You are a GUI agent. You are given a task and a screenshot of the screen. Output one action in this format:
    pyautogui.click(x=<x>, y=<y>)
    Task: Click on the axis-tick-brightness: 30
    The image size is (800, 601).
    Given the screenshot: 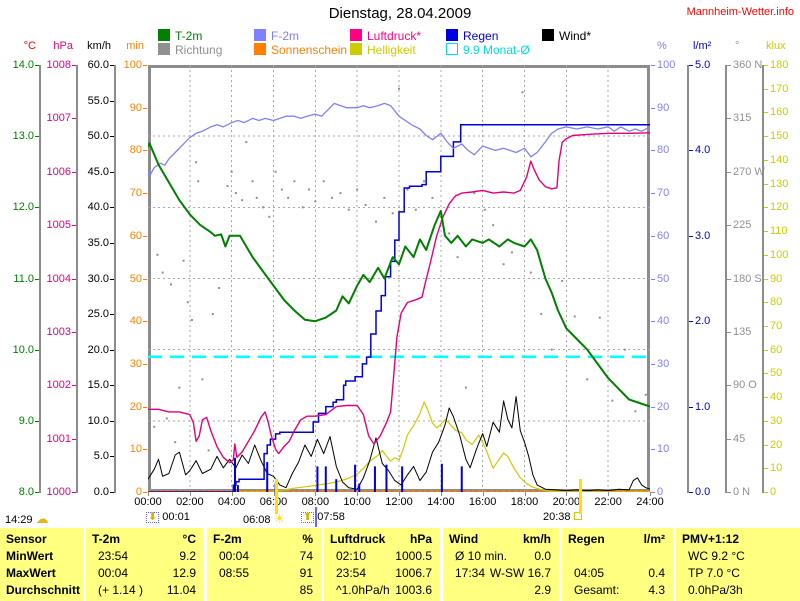 What is the action you would take?
    pyautogui.click(x=776, y=420)
    